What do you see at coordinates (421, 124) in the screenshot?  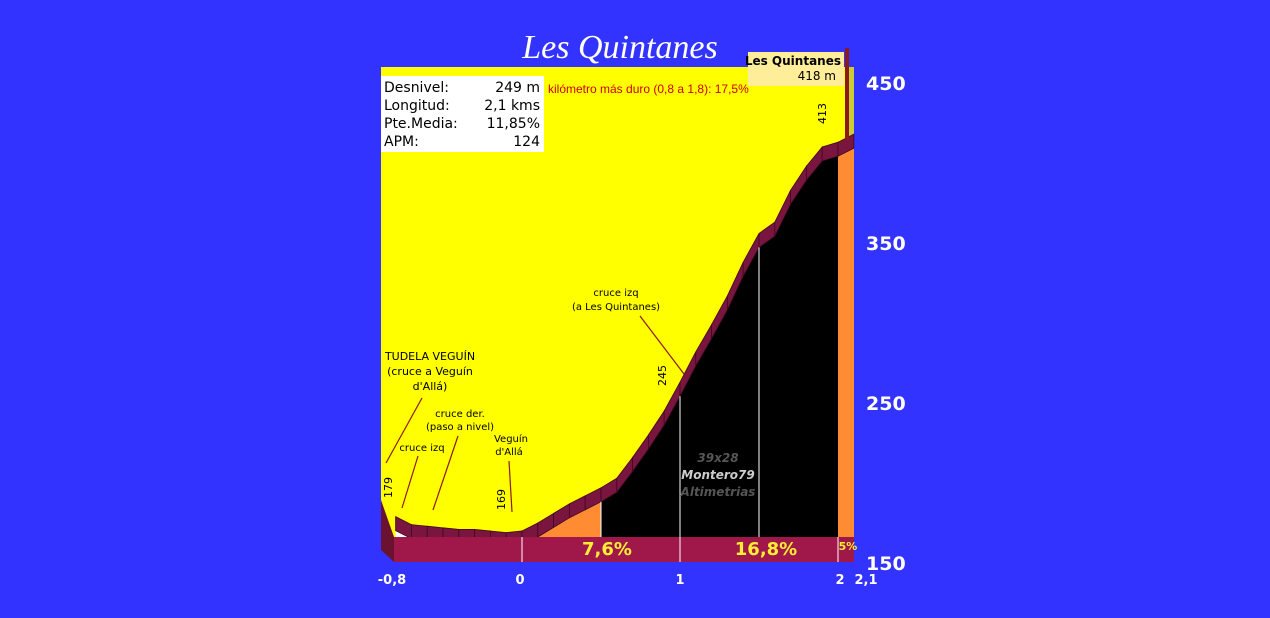 I see `stat-label-pendiente: Pte.Media:` at bounding box center [421, 124].